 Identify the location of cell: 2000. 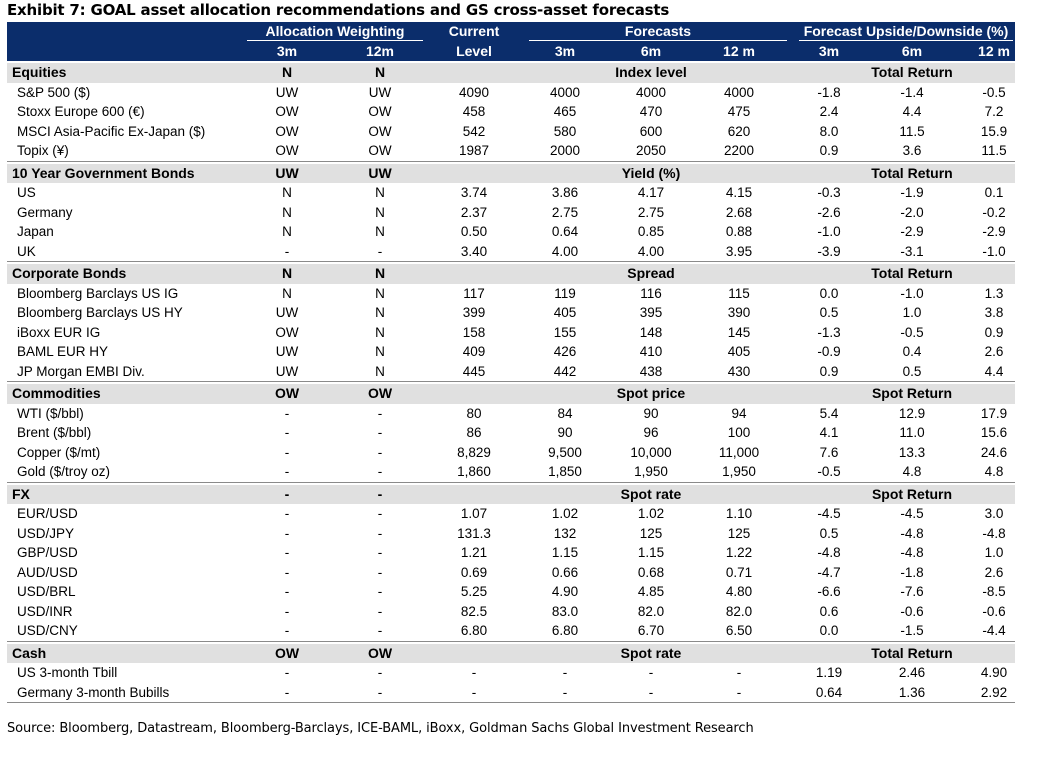
(565, 150).